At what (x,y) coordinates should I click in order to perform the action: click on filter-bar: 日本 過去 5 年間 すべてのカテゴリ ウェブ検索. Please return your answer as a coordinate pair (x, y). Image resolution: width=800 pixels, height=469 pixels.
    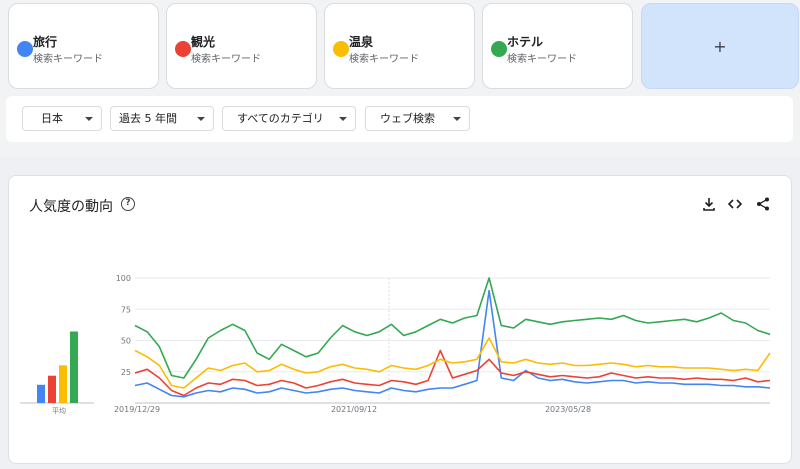
    Looking at the image, I should click on (399, 119).